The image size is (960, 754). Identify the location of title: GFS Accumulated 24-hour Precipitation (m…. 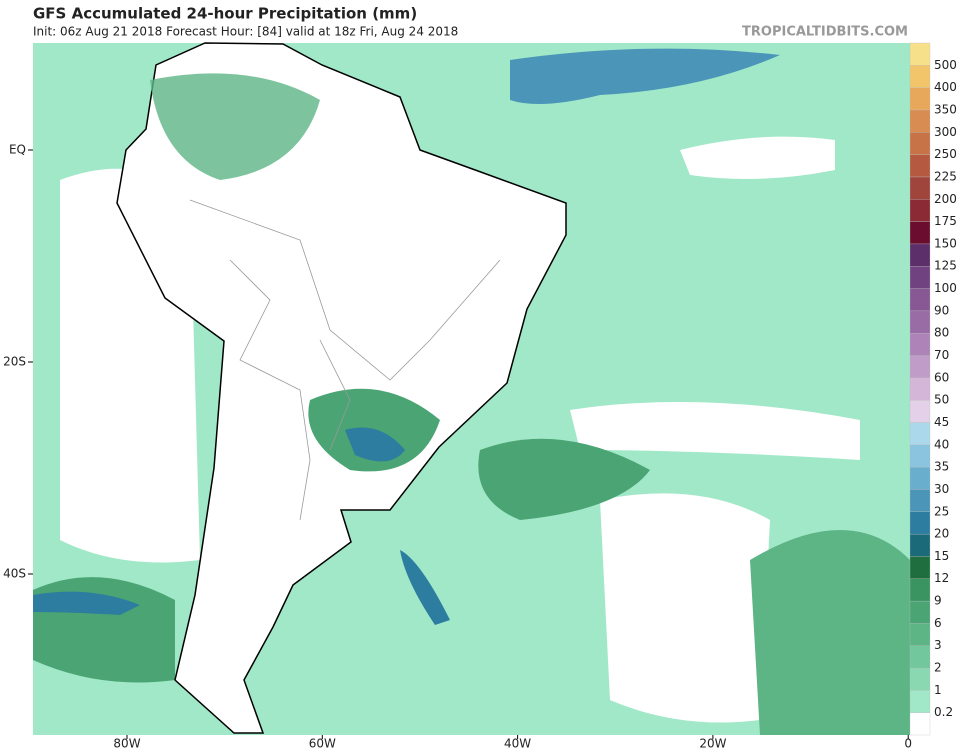
(225, 14).